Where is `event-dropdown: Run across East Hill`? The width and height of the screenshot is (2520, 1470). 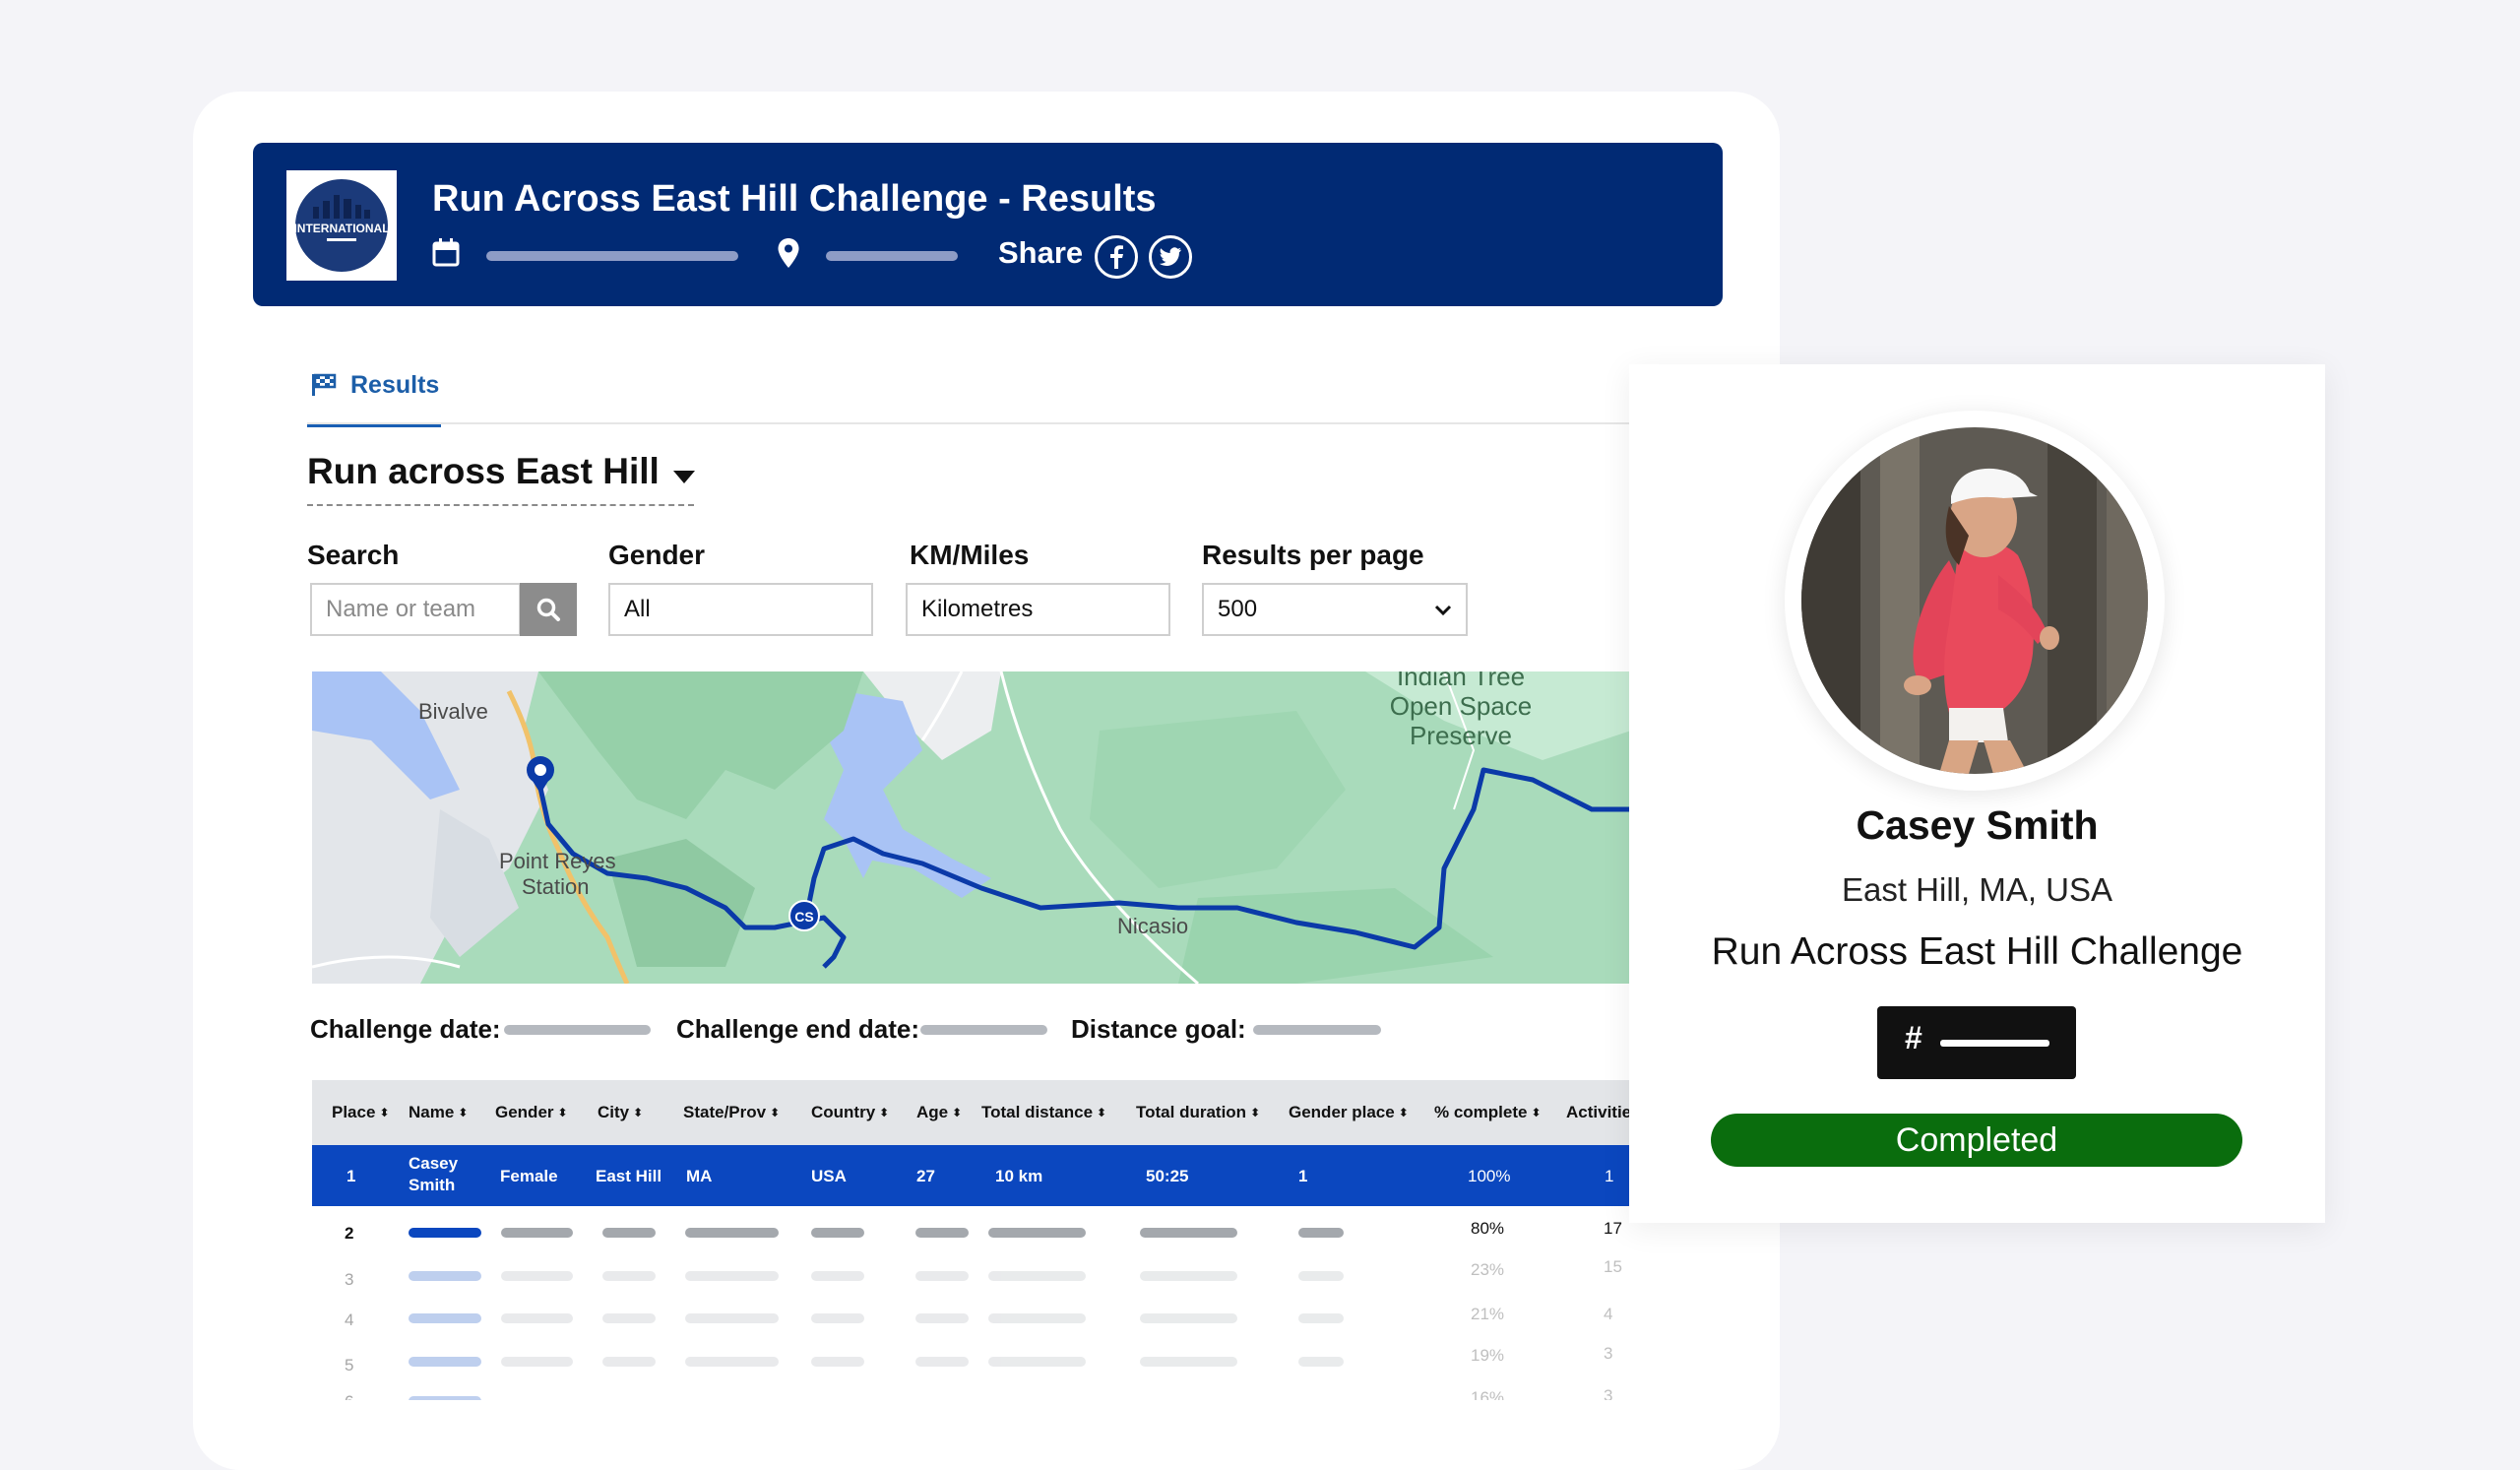
event-dropdown: Run across East Hill is located at coordinates (501, 478).